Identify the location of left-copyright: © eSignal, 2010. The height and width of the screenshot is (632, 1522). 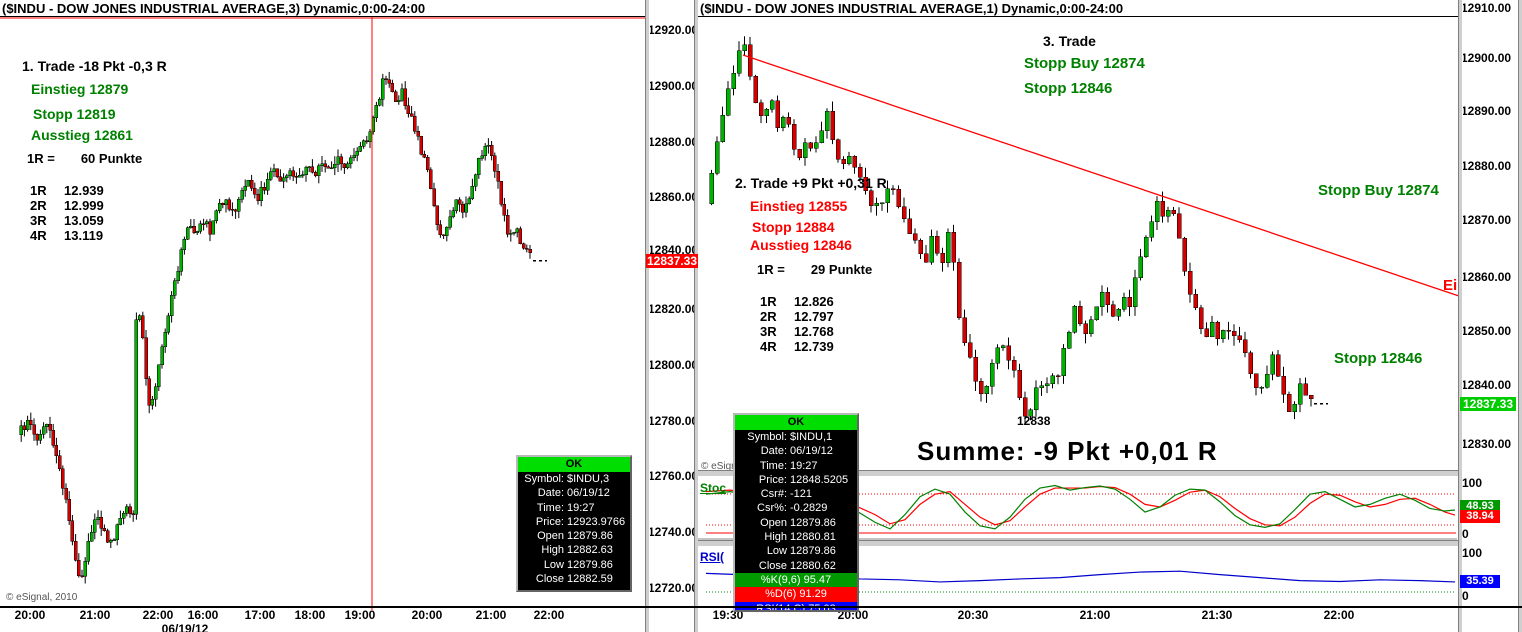
(42, 597).